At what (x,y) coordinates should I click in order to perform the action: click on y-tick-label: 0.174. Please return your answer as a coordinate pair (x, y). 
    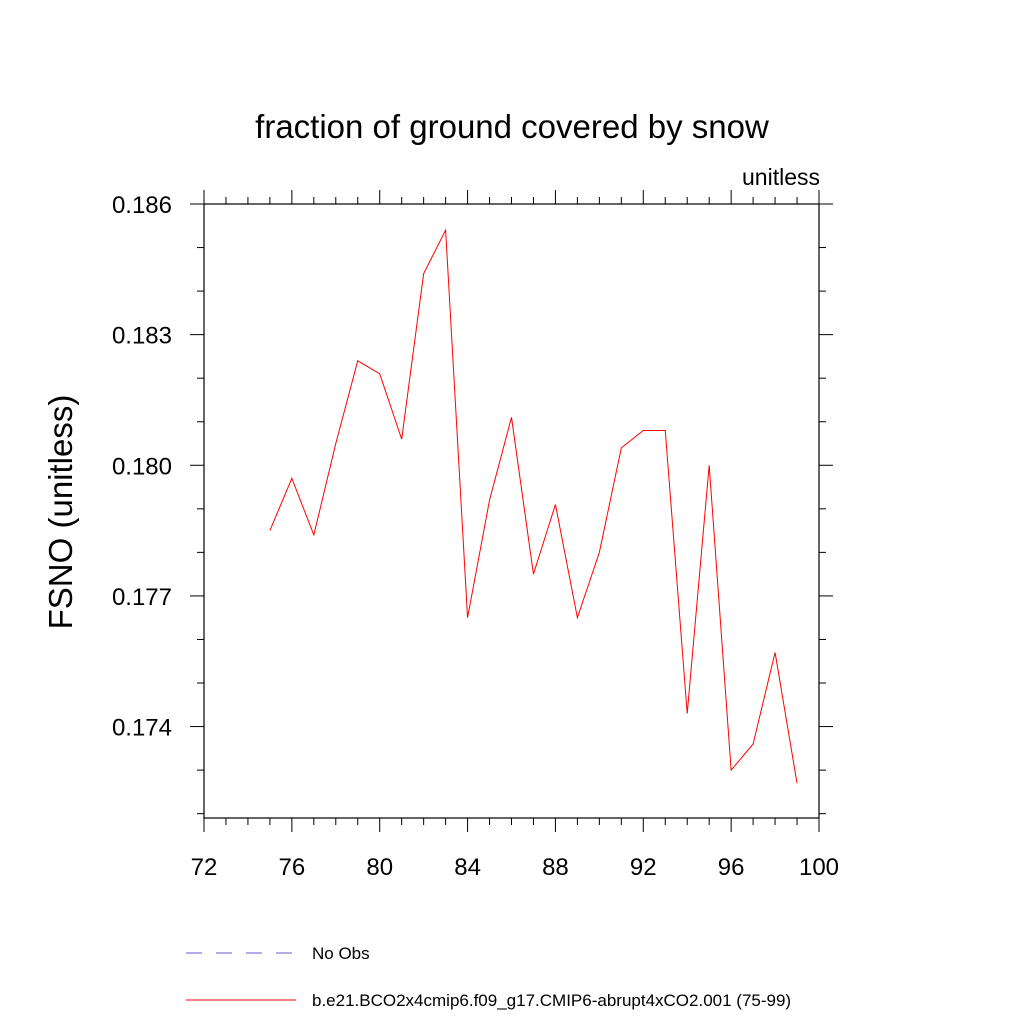
    Looking at the image, I should click on (142, 728).